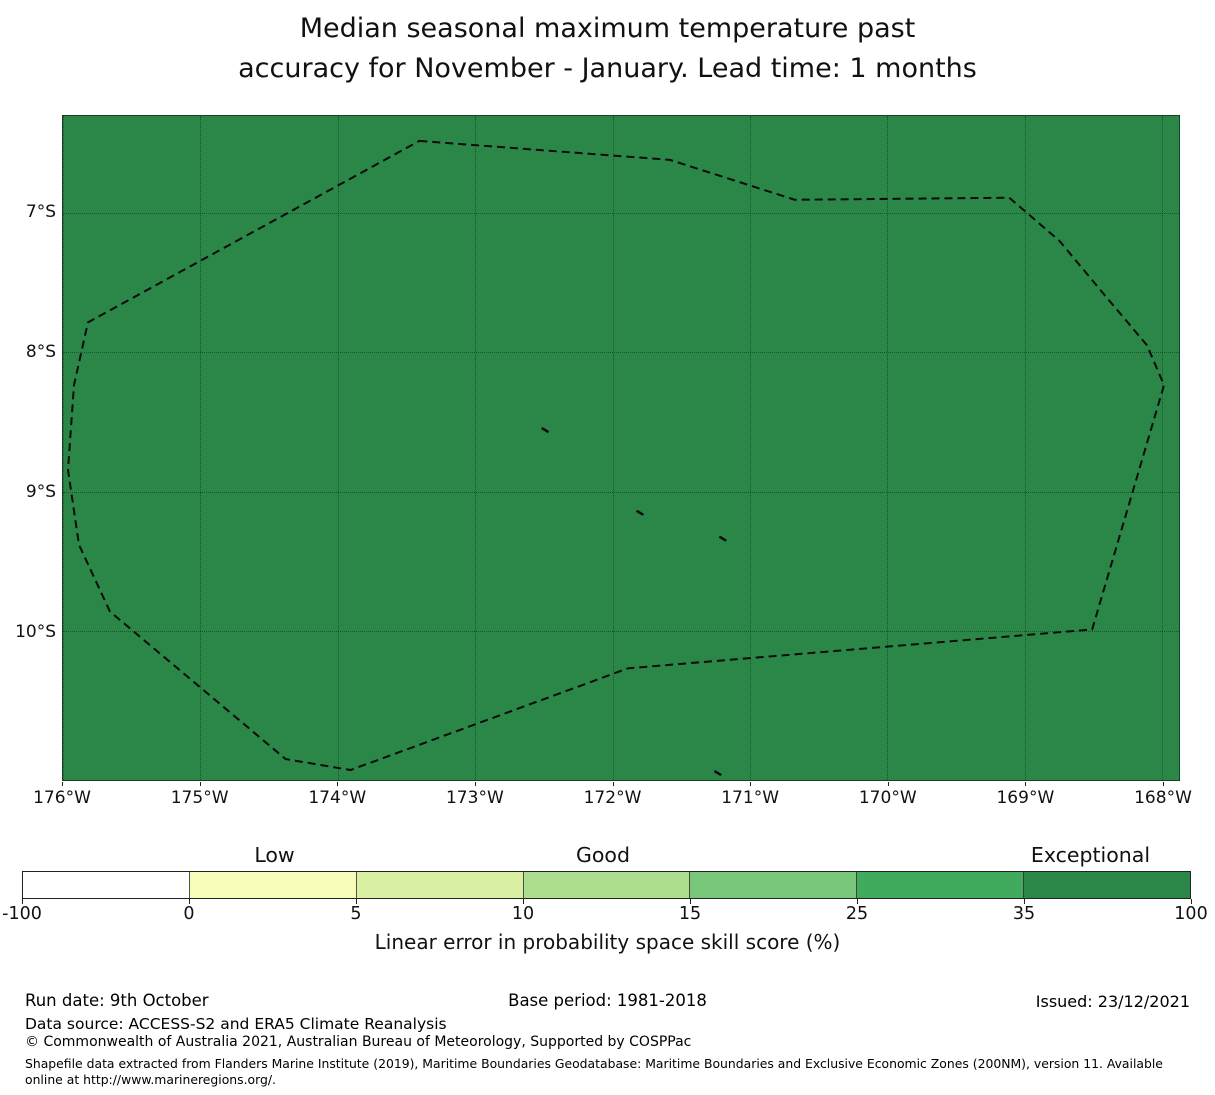 Image resolution: width=1215 pixels, height=1095 pixels. What do you see at coordinates (1024, 914) in the screenshot?
I see `colorbar-tick-label: 35` at bounding box center [1024, 914].